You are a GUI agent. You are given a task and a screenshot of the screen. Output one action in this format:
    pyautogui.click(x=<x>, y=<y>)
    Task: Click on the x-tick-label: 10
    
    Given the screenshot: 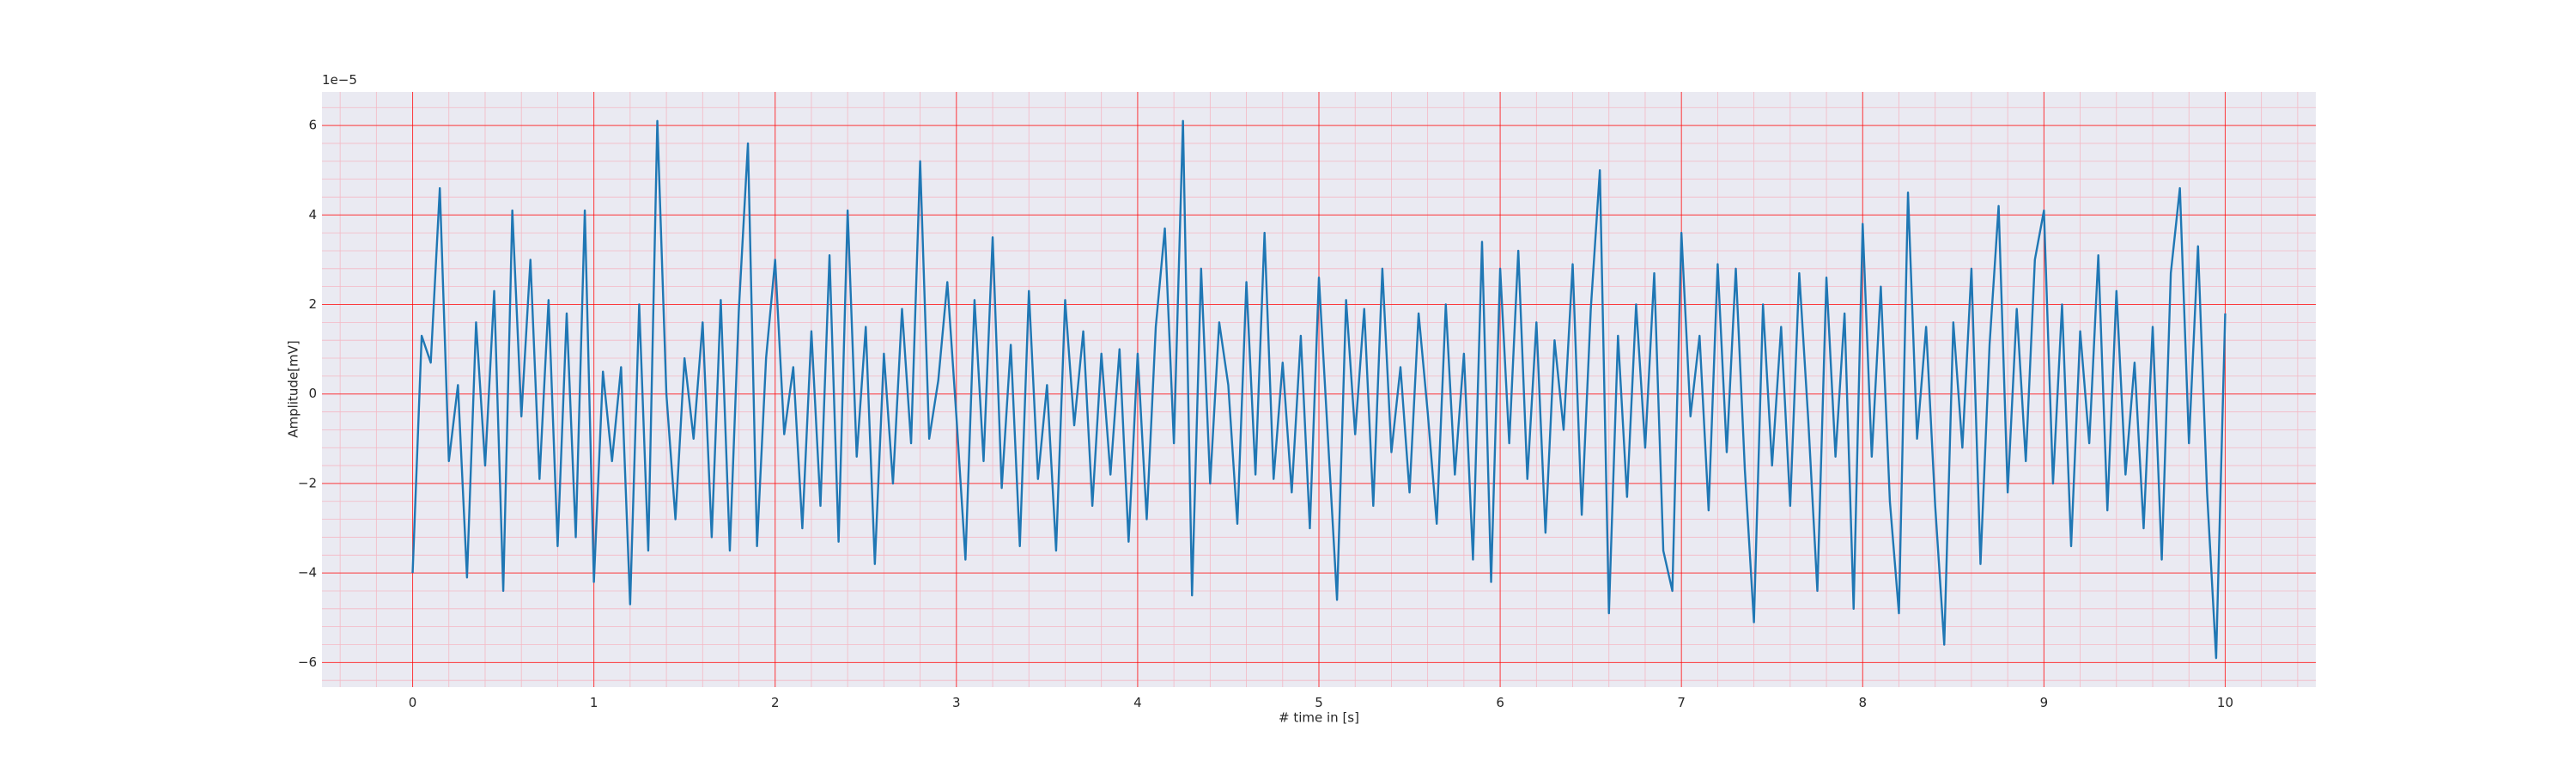 What is the action you would take?
    pyautogui.click(x=2225, y=702)
    